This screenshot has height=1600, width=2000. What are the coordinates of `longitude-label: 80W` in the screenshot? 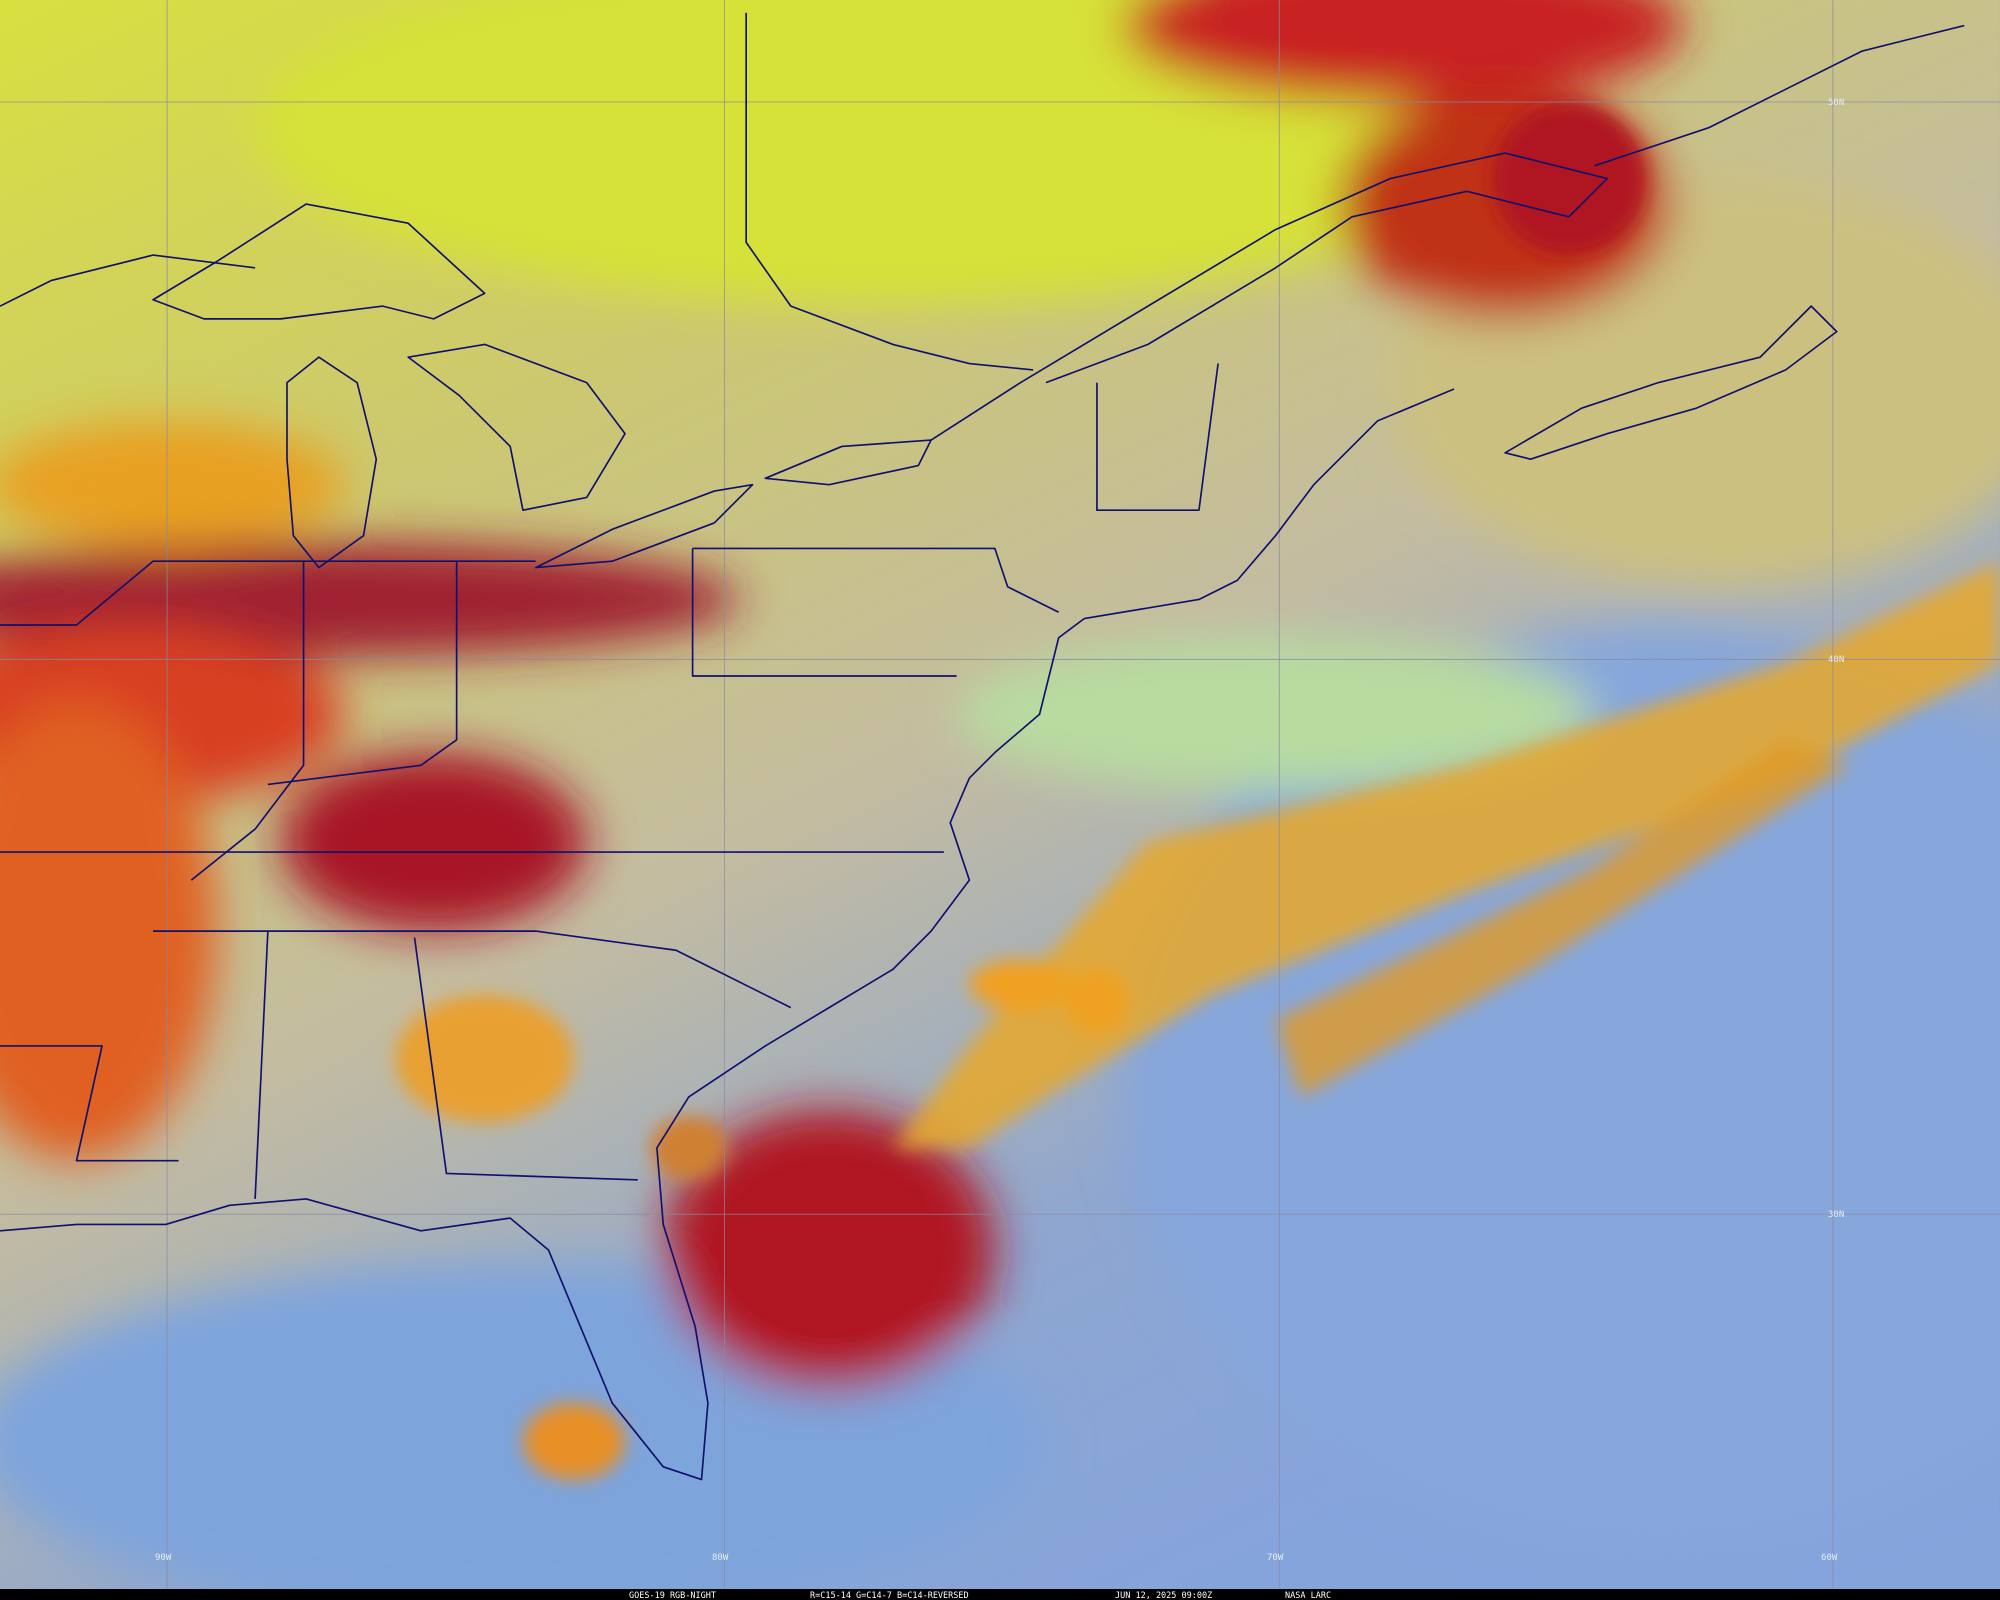 It's located at (720, 1558).